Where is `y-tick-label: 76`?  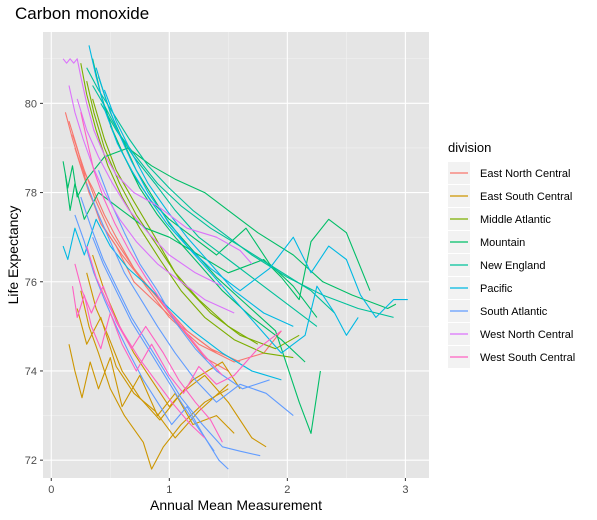
y-tick-label: 76 is located at coordinates (31, 283).